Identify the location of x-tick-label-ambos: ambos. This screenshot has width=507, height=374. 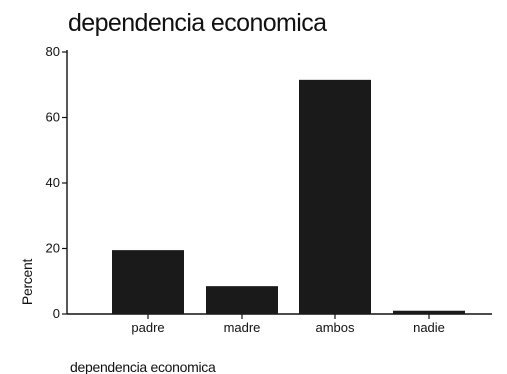
(335, 327).